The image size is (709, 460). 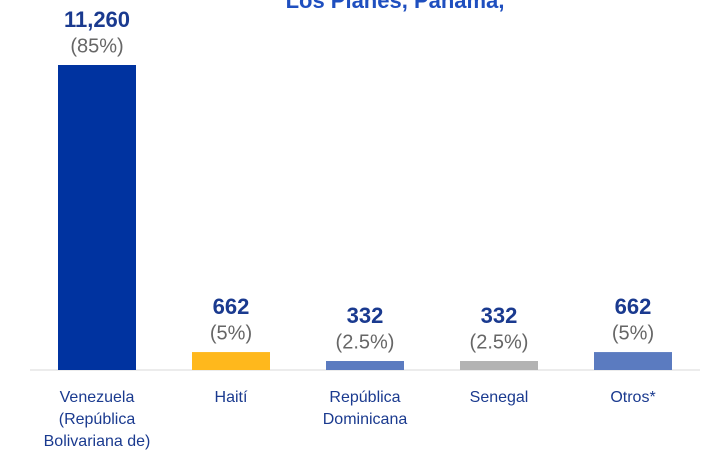 I want to click on x-tick-label: Venezuela, so click(x=97, y=397).